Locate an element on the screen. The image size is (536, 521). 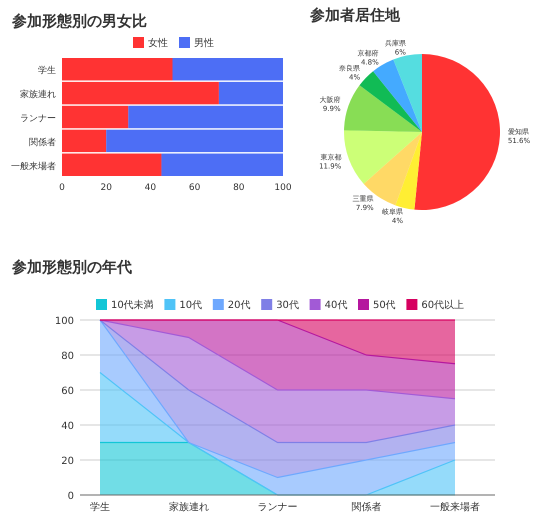
x-tick-label: ランナー is located at coordinates (278, 507).